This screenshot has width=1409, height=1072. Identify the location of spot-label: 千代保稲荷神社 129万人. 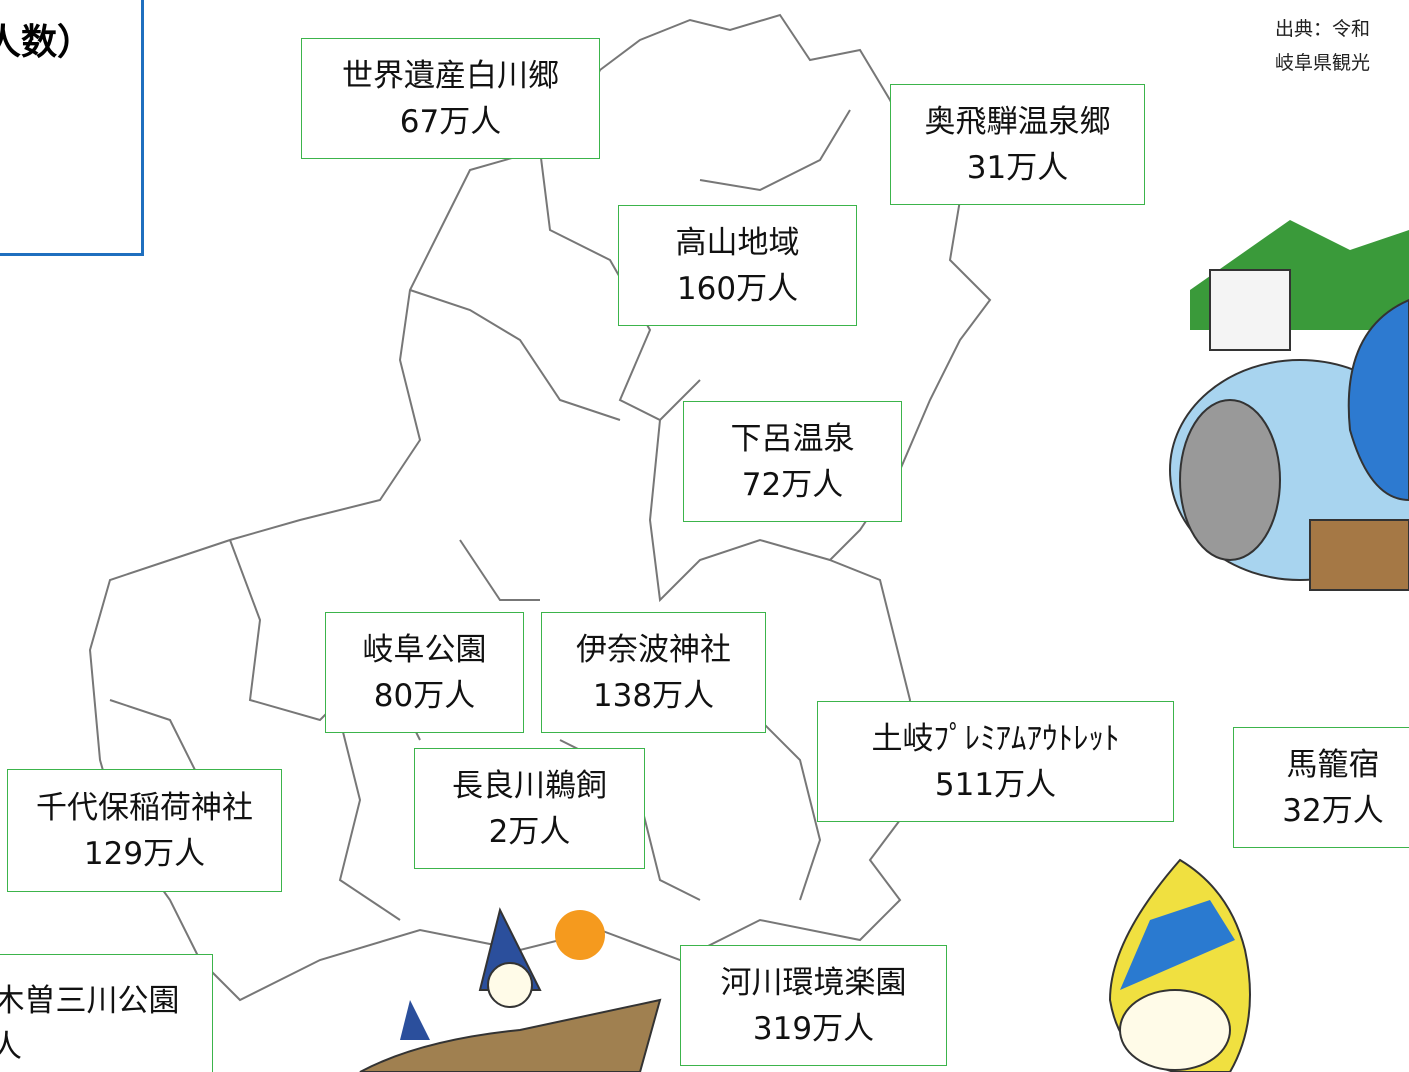
(144, 830).